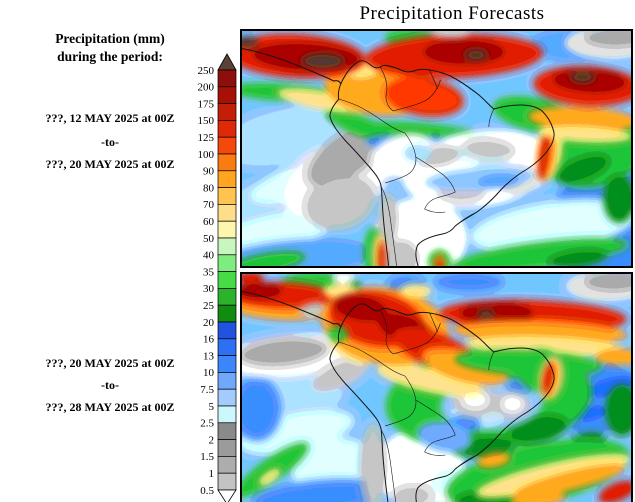 This screenshot has width=635, height=502. Describe the element at coordinates (227, 495) in the screenshot. I see `colorbar-below-min-arrow` at that location.